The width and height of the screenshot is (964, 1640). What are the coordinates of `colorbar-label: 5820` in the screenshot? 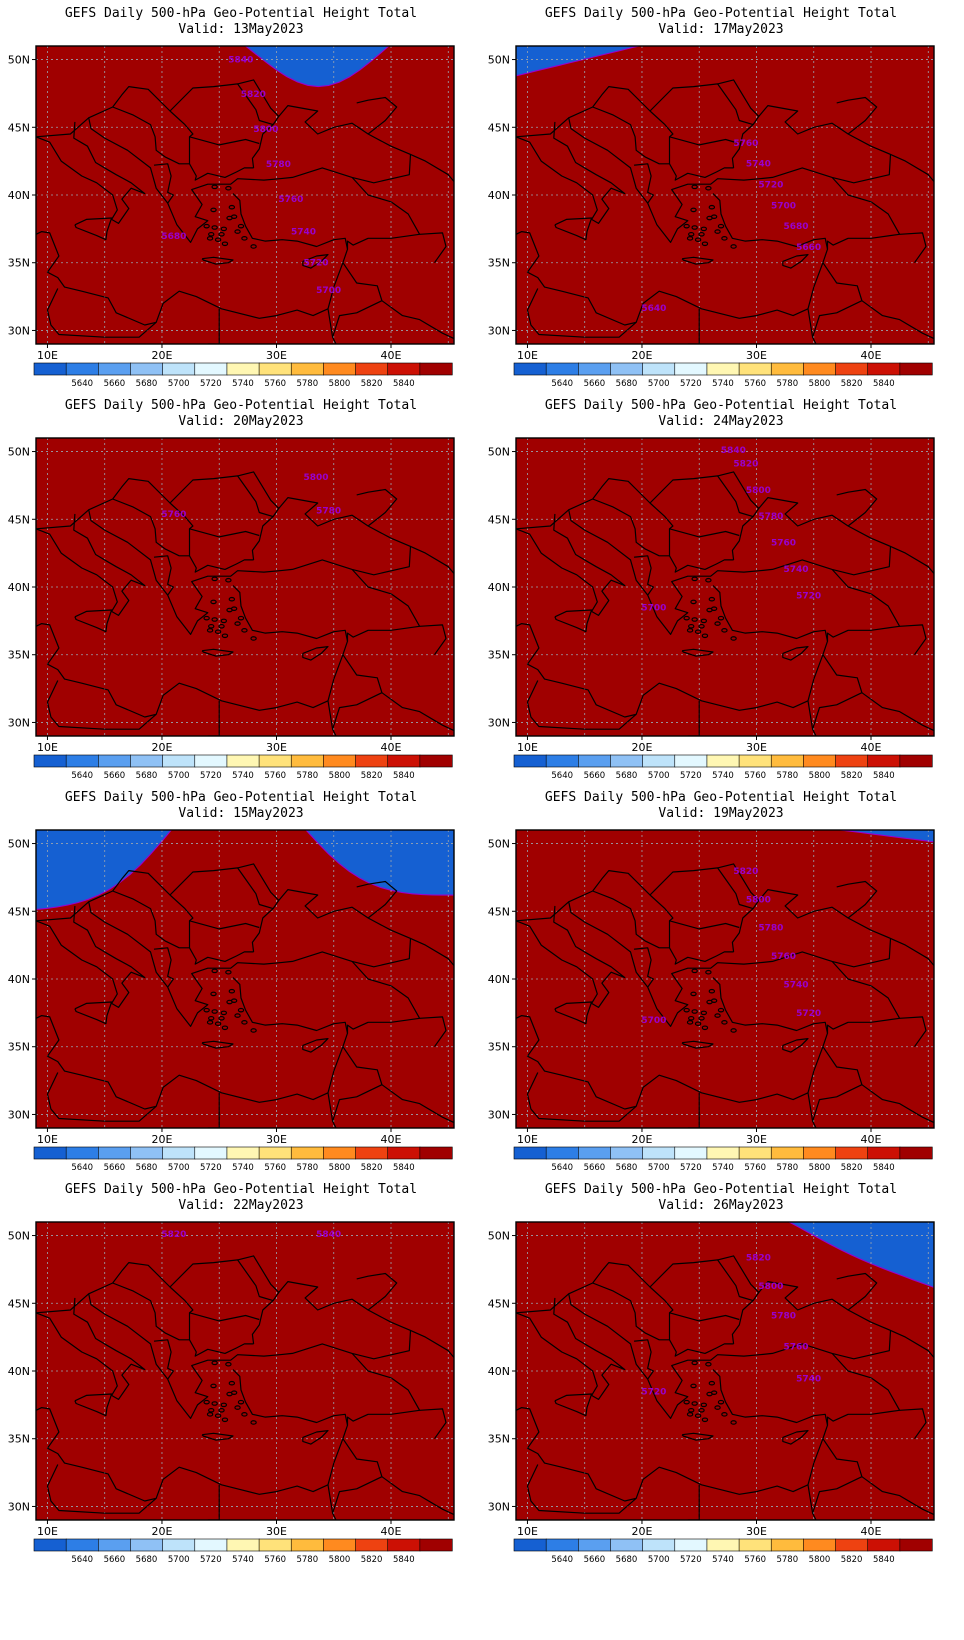 It's located at (852, 384).